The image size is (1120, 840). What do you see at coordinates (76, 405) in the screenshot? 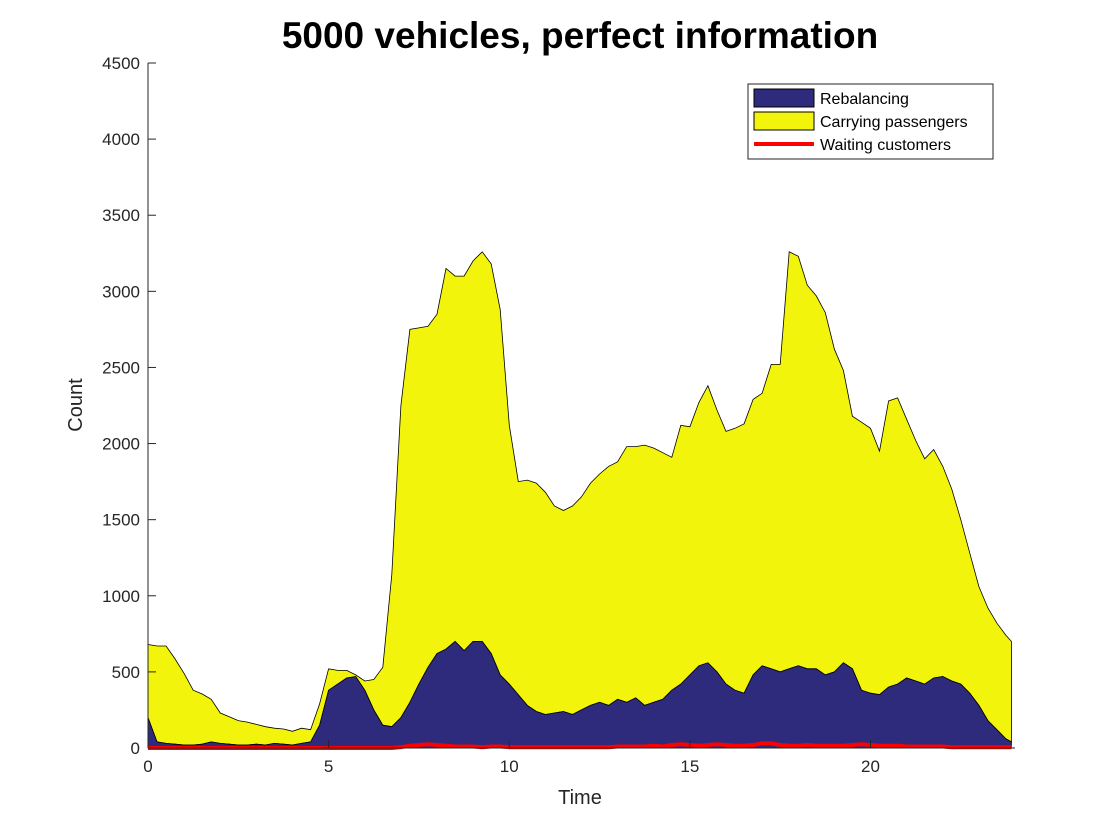
I see `y-axis-label: Count` at bounding box center [76, 405].